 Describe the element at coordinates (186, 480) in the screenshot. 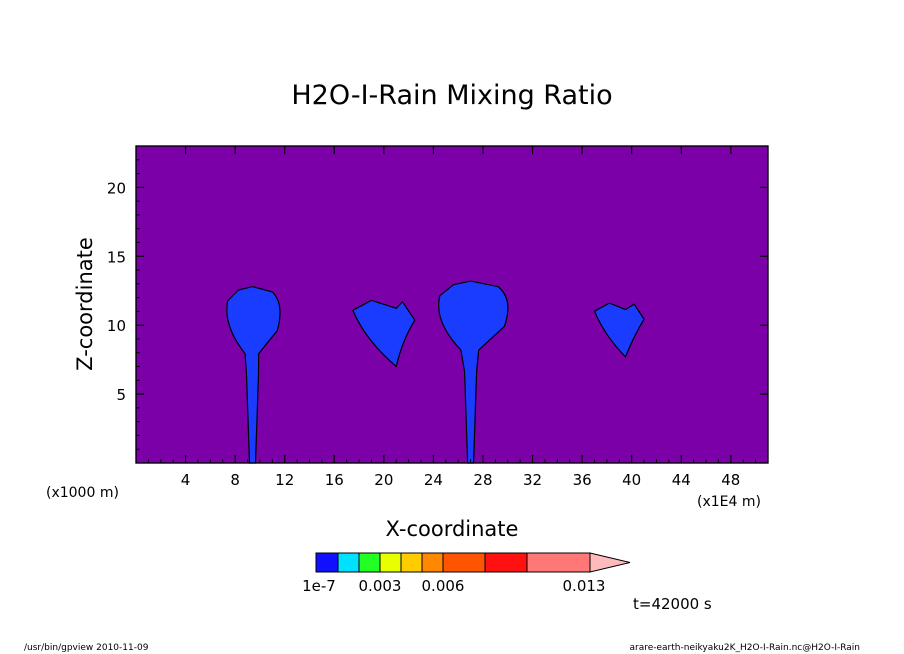

I see `x-tick-label: 4` at that location.